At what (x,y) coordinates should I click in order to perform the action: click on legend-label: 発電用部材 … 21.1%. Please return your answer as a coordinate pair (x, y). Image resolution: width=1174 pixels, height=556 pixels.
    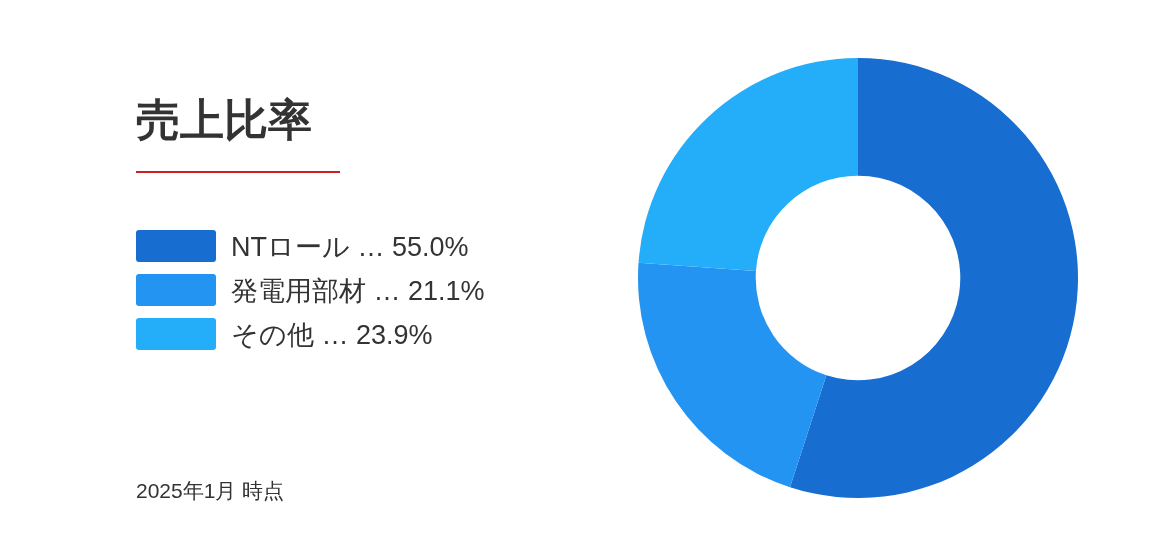
    Looking at the image, I should click on (358, 291).